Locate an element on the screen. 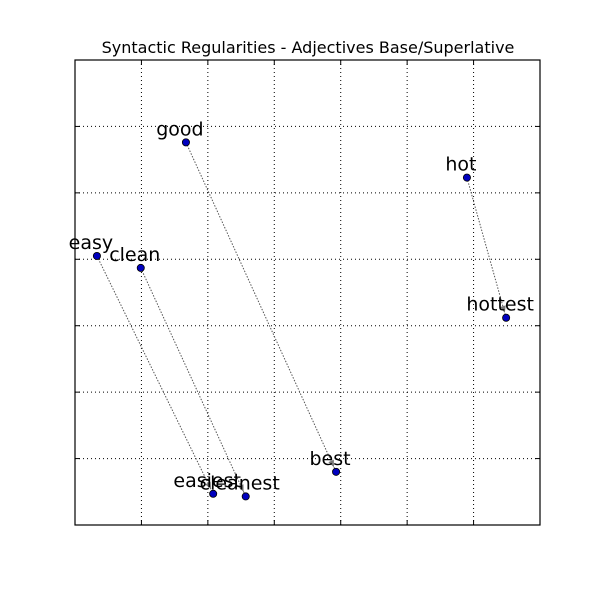  label-easiest: easiest is located at coordinates (207, 481).